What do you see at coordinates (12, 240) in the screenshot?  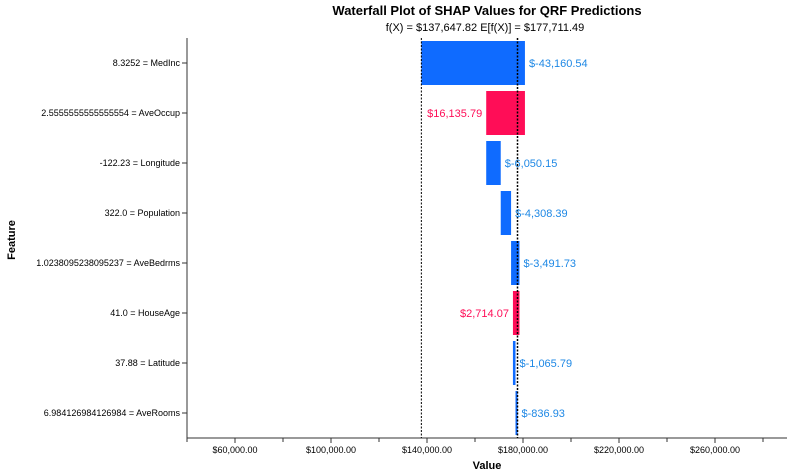 I see `y-axis-title: Feature` at bounding box center [12, 240].